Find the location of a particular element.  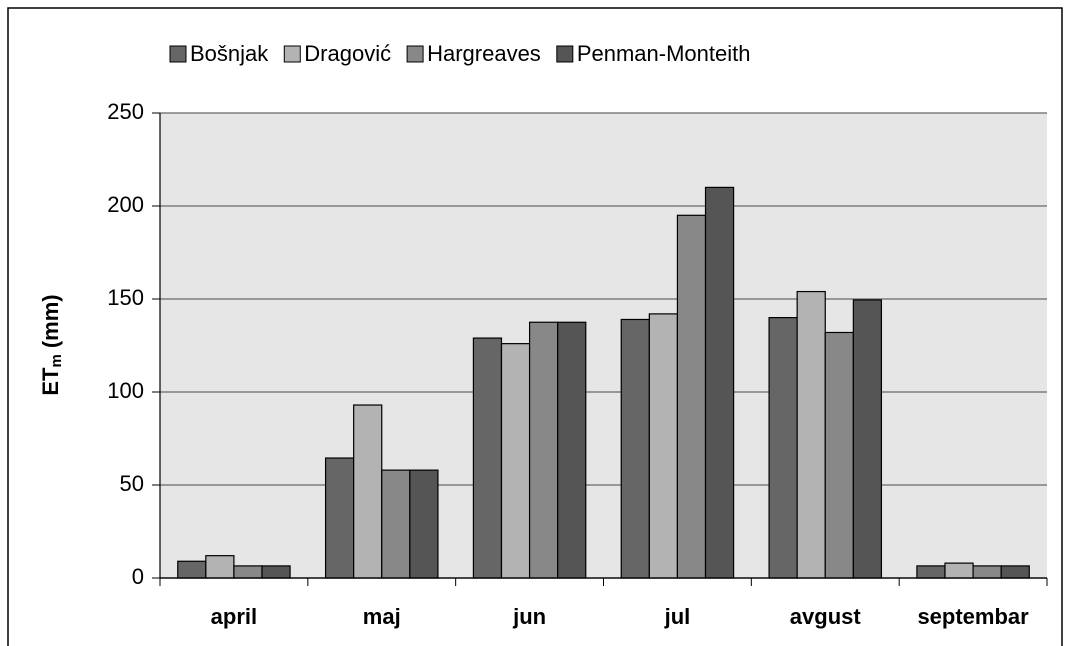

y-label-sub: m is located at coordinates (56, 360).